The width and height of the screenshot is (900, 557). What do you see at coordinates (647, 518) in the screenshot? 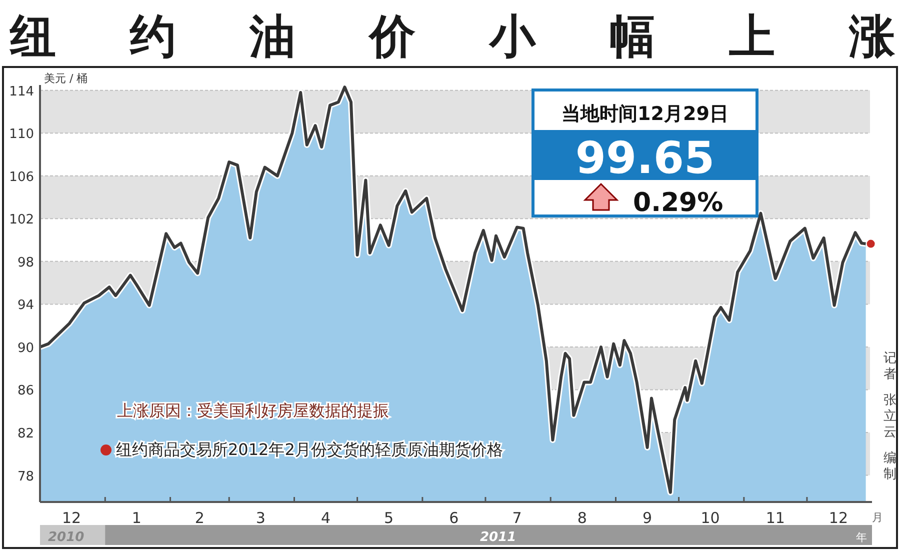
I see `x-tick-label: 9` at bounding box center [647, 518].